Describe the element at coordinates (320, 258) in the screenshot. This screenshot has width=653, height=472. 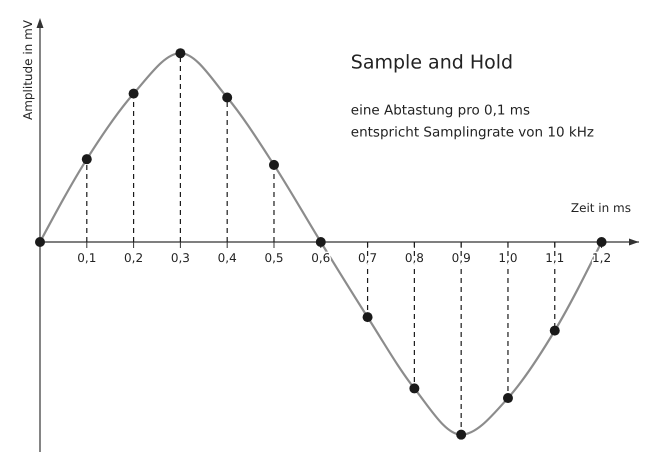
I see `x-tick-label: 0,6` at that location.